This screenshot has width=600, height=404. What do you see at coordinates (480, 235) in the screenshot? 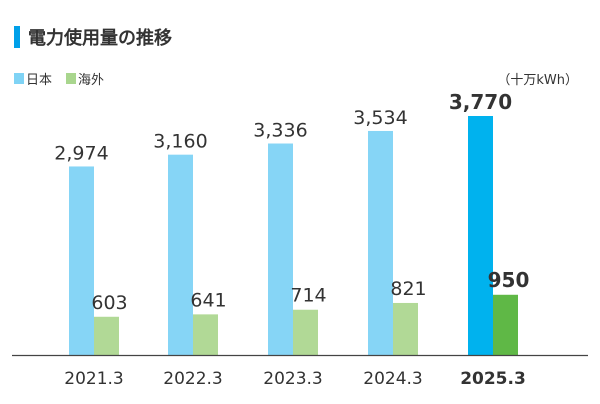
I see `bar-japan-2025.3` at bounding box center [480, 235].